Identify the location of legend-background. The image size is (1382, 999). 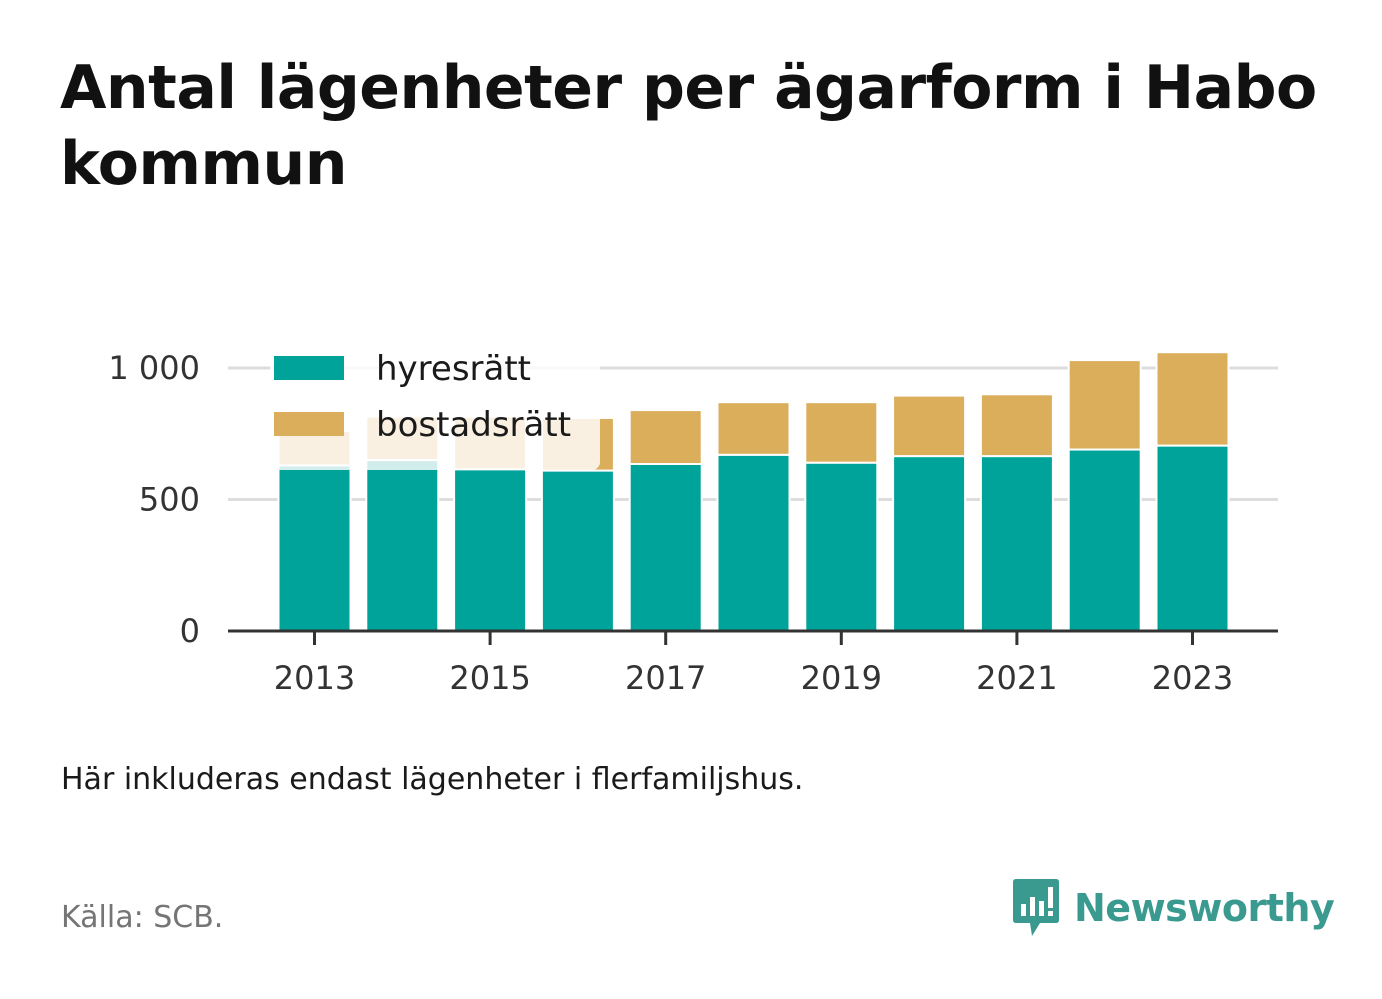
(435, 406).